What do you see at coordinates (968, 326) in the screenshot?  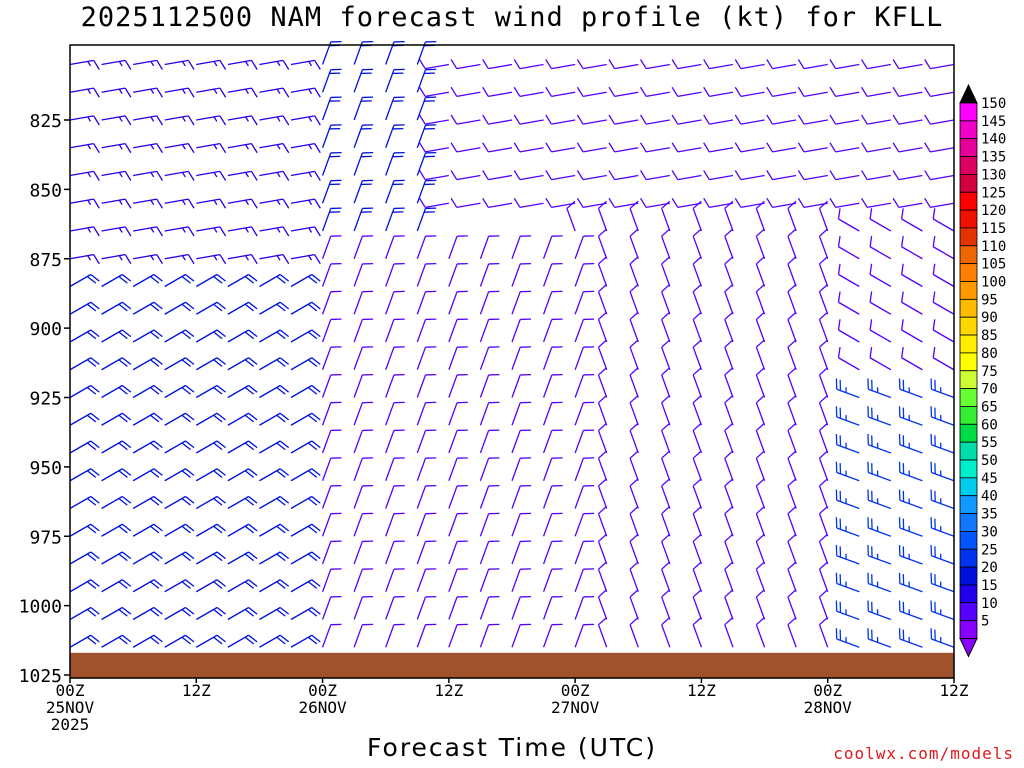 I see `colorbar-swatch` at bounding box center [968, 326].